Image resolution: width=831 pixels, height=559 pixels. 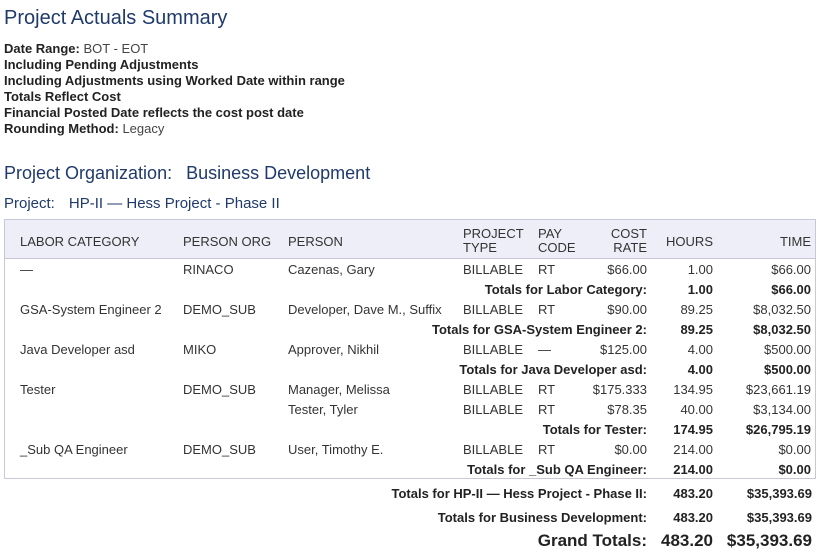 What do you see at coordinates (693, 517) in the screenshot?
I see `organization-total-hours: 483.20` at bounding box center [693, 517].